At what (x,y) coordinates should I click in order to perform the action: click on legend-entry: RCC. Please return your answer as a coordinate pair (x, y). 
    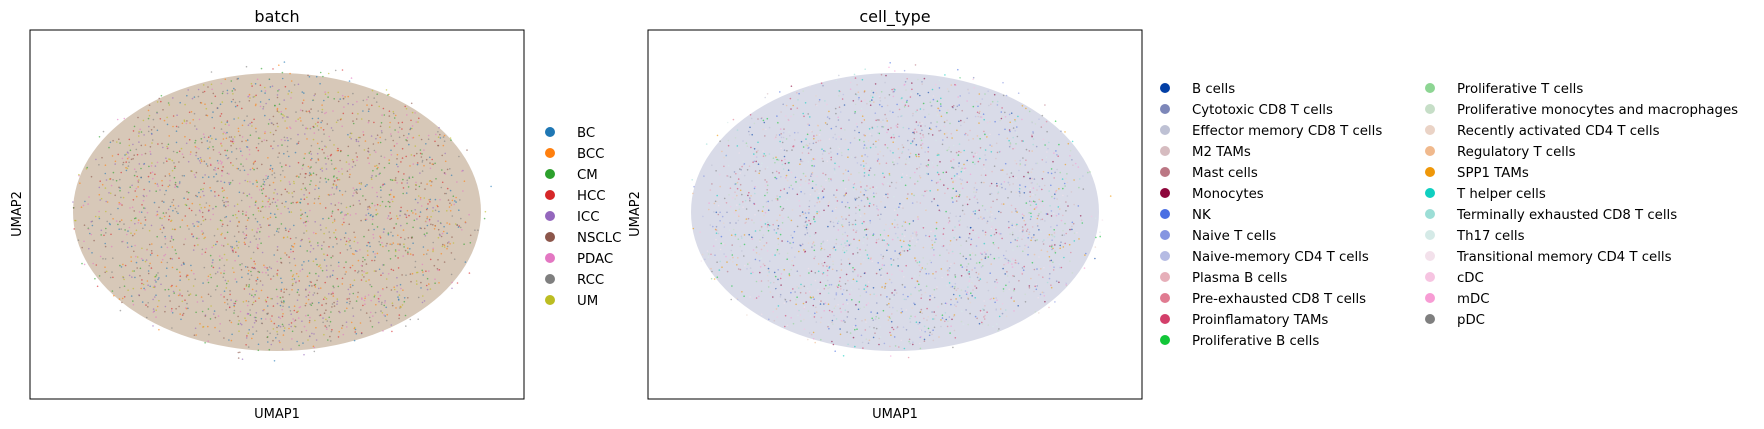
    Looking at the image, I should click on (574, 280).